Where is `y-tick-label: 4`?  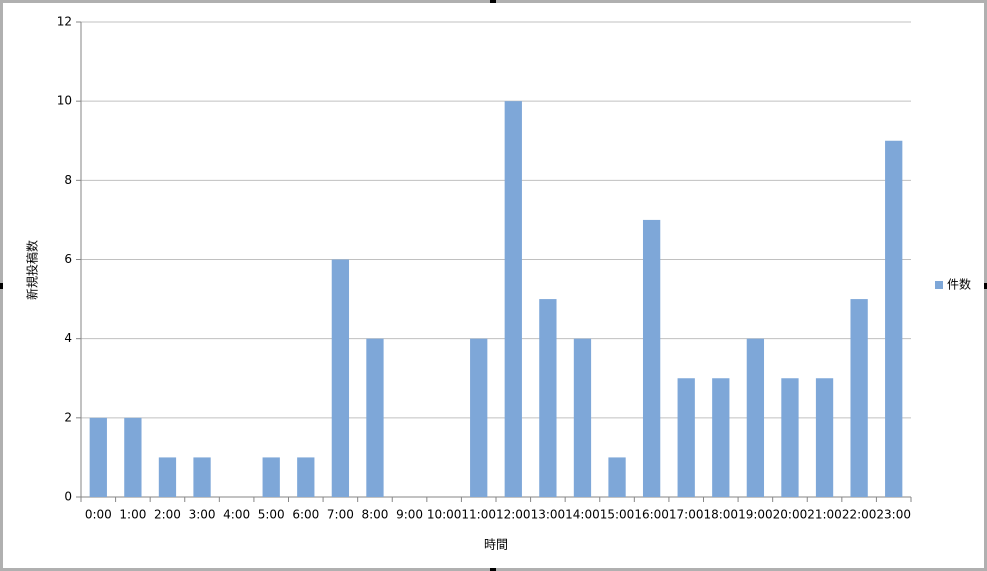 y-tick-label: 4 is located at coordinates (68, 338).